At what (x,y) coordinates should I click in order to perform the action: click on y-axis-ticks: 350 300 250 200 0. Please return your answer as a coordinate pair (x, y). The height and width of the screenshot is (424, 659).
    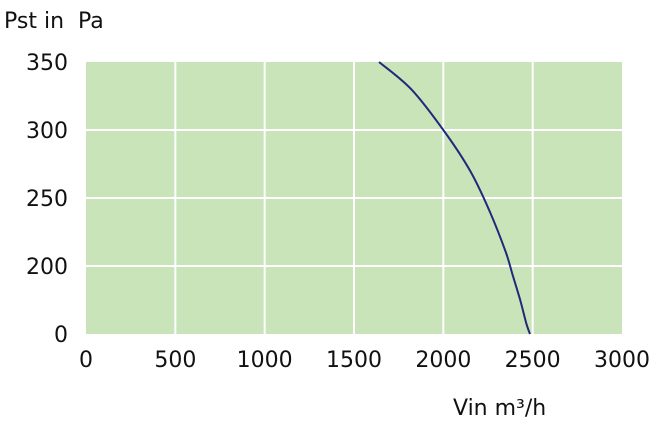
    Looking at the image, I should click on (47, 199).